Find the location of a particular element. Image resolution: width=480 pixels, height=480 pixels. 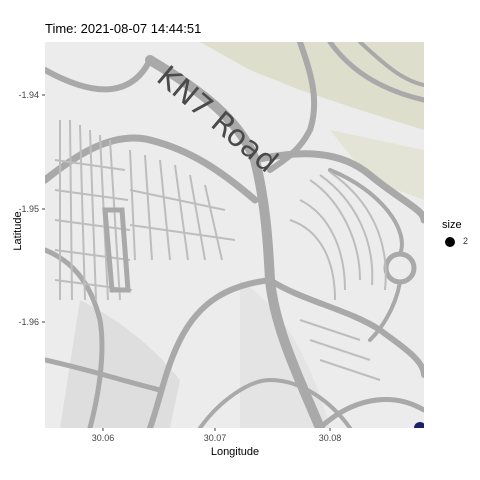

y-tick-label: -1.95 is located at coordinates (28, 209).